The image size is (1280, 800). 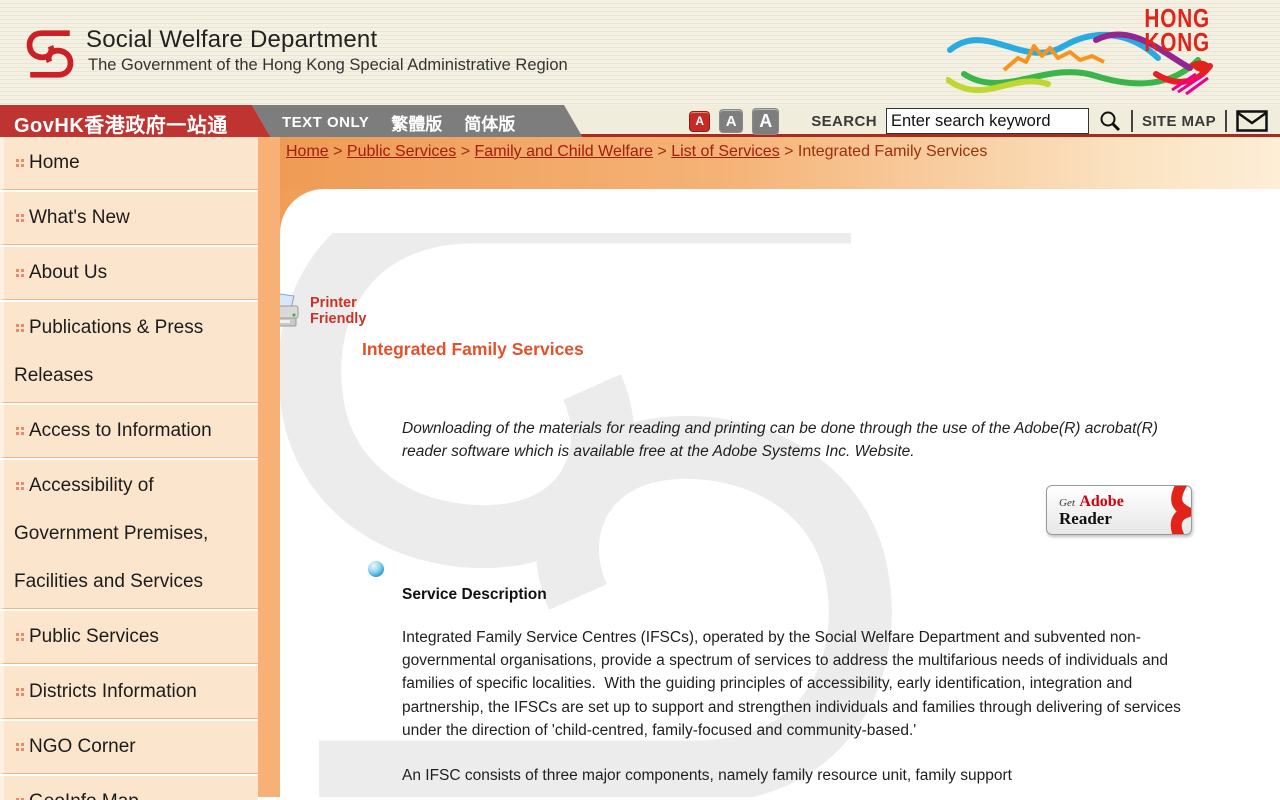 What do you see at coordinates (563, 151) in the screenshot?
I see `breadcrumb-link: Family and Child Welfare` at bounding box center [563, 151].